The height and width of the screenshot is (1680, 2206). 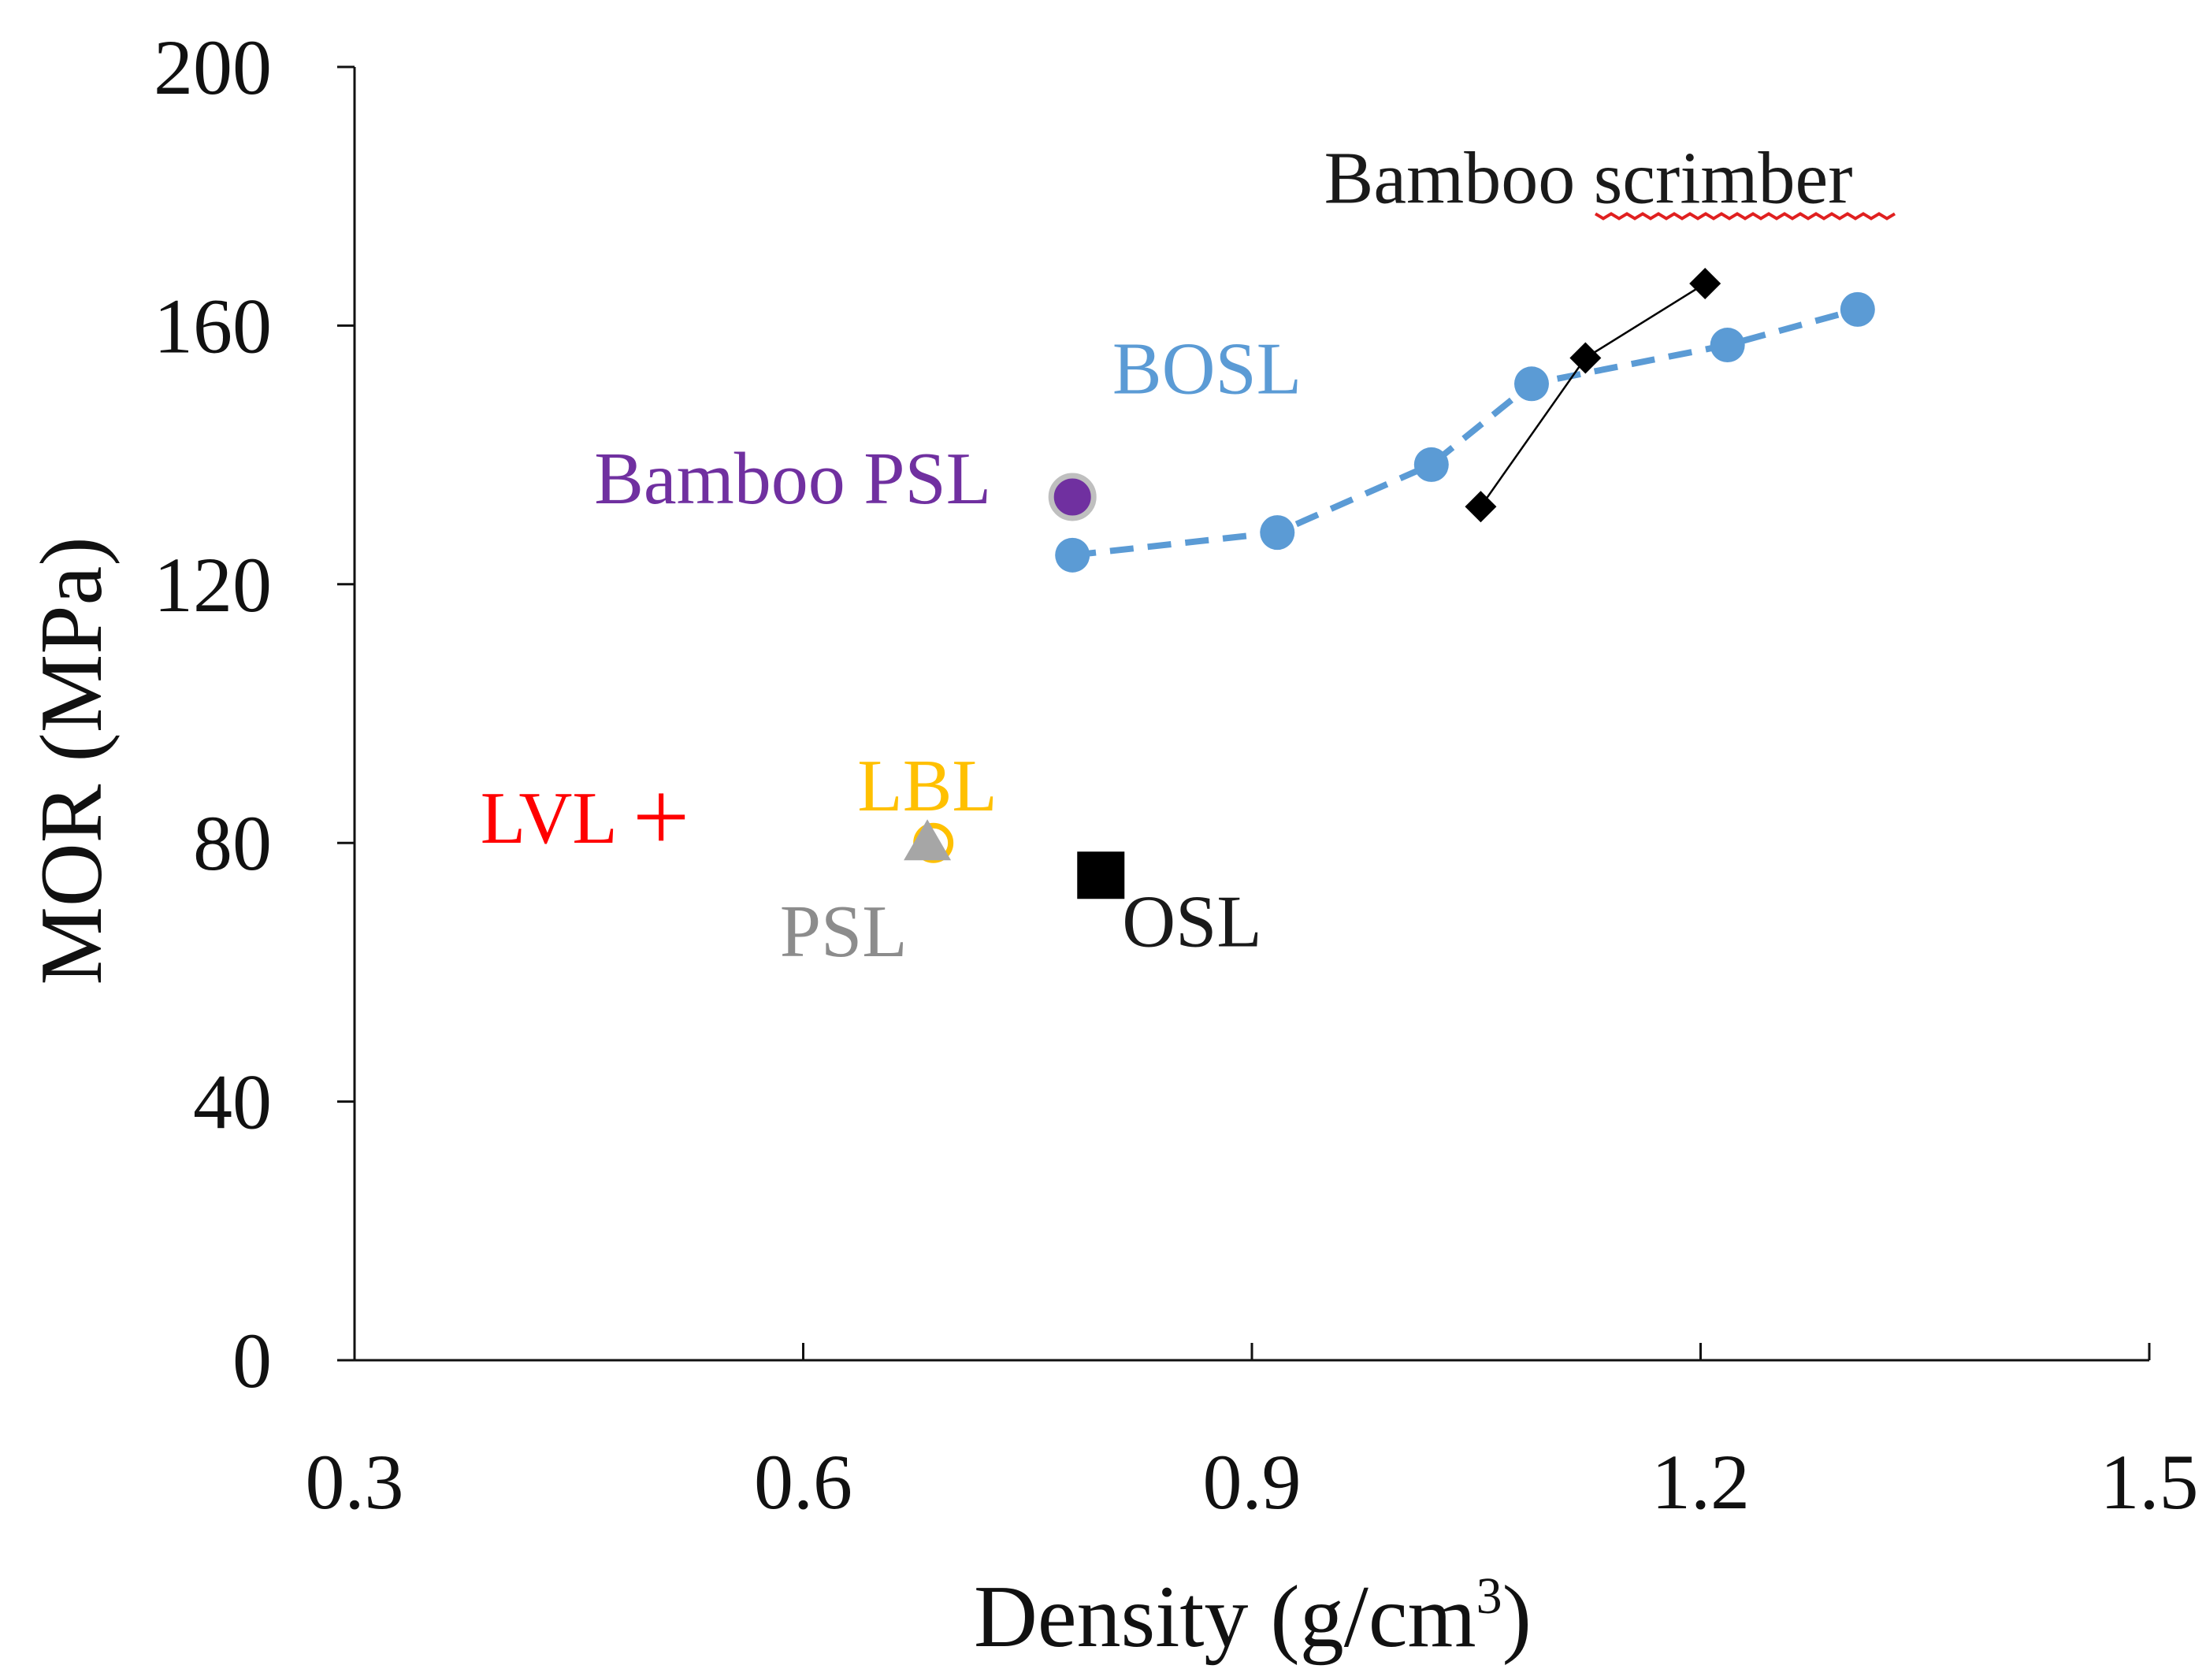 What do you see at coordinates (1593, 394) in the screenshot?
I see `series-line-bamboo-scrimber` at bounding box center [1593, 394].